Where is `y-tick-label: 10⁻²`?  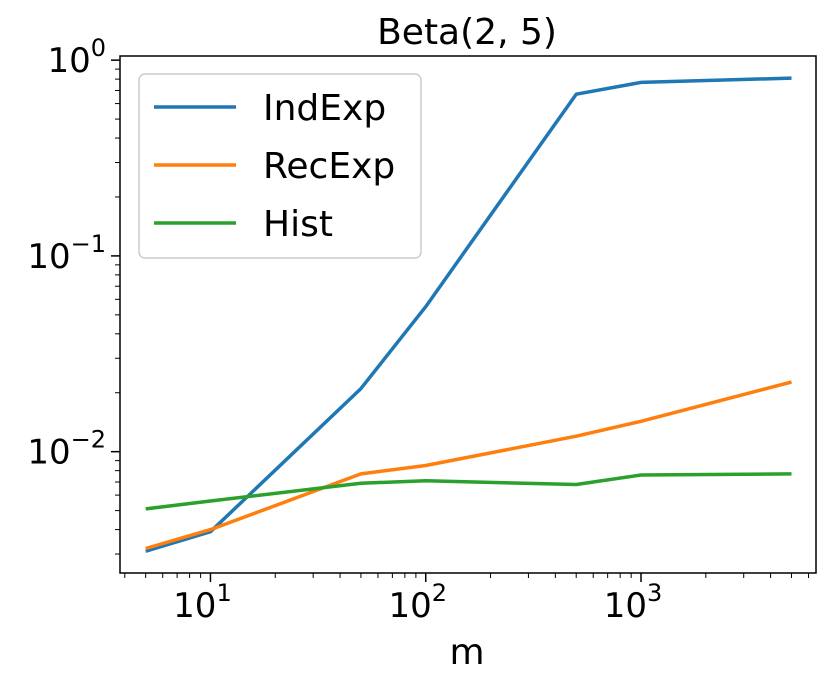
y-tick-label: 10⁻² is located at coordinates (66, 449).